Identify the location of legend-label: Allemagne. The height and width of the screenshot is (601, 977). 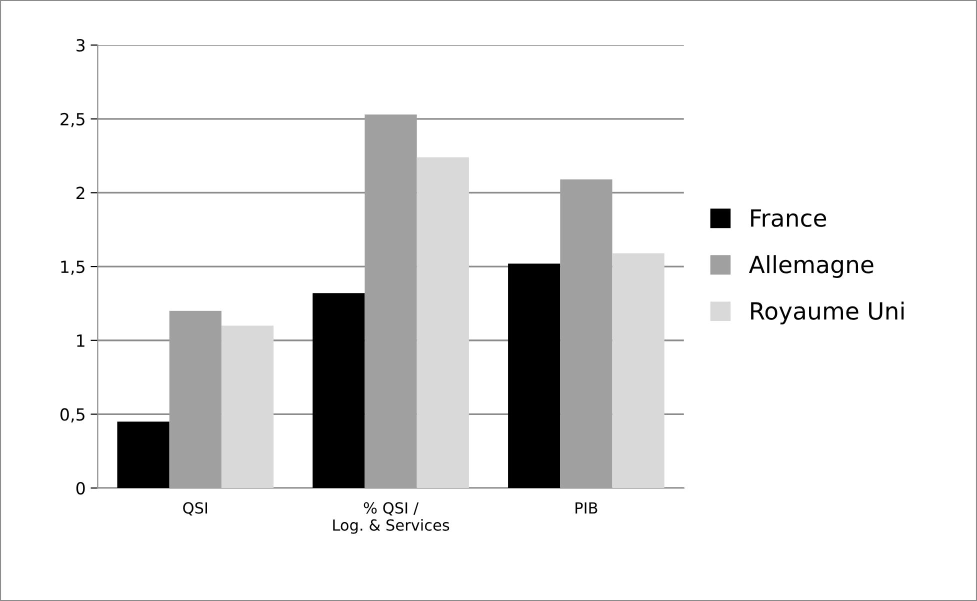
(811, 266).